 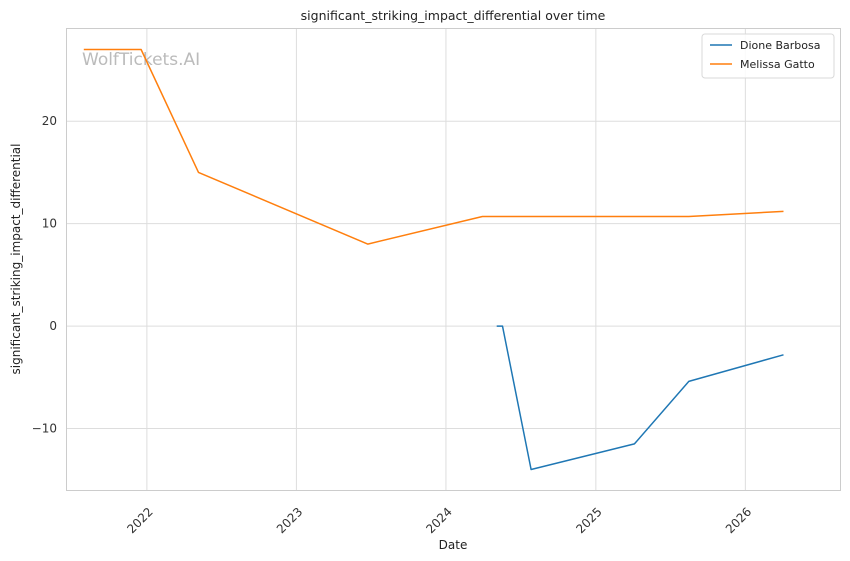 I want to click on x-tick-label: 2023, so click(x=289, y=520).